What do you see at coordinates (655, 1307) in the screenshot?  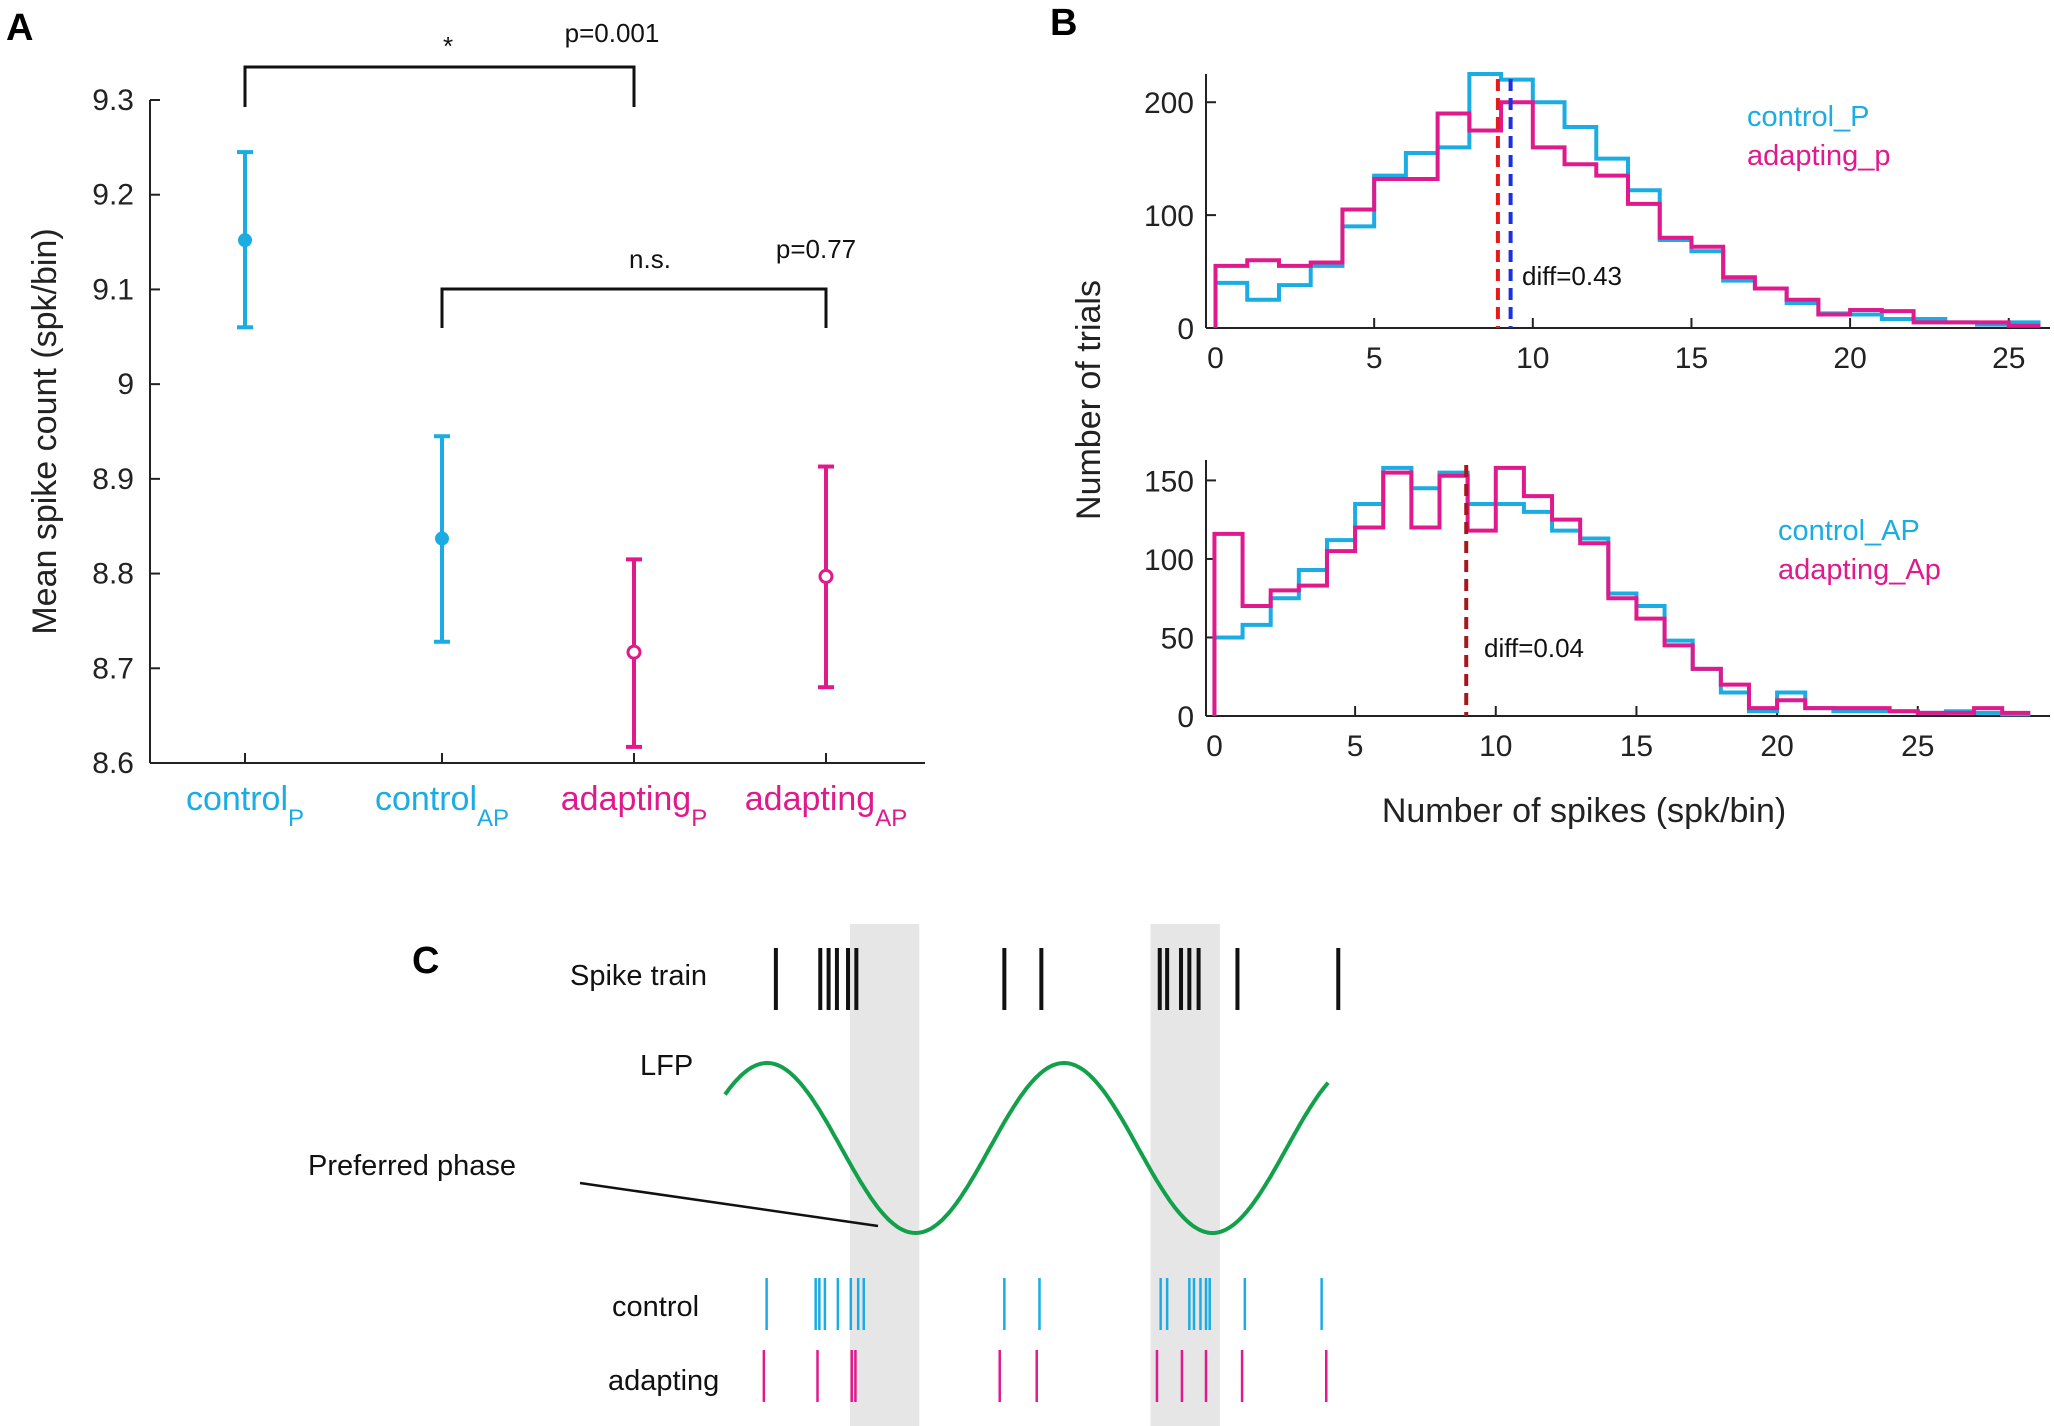 I see `control-raster-label: control` at bounding box center [655, 1307].